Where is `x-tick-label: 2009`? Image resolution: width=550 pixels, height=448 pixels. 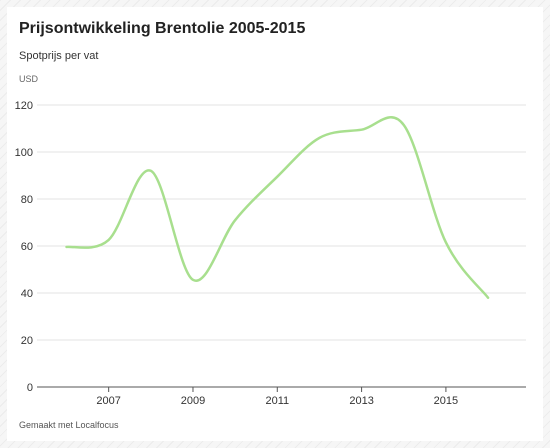
x-tick-label: 2009 is located at coordinates (193, 401).